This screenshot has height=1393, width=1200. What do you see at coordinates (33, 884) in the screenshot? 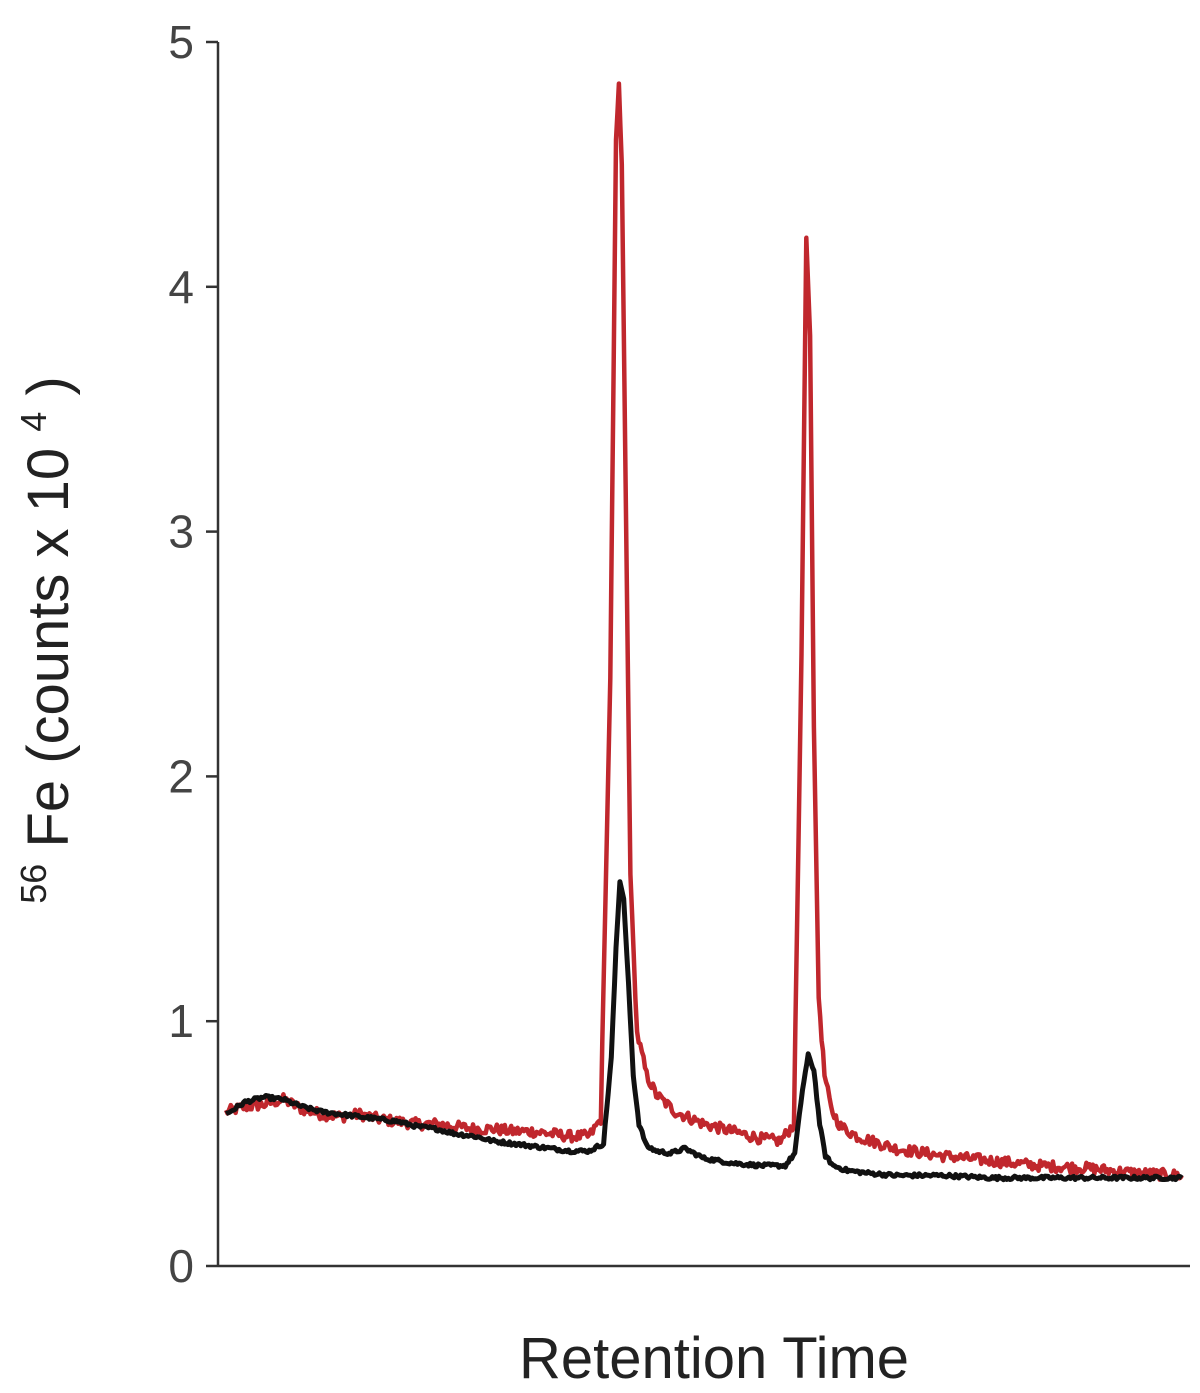
I see `y-axis-label-isotope: 56` at bounding box center [33, 884].